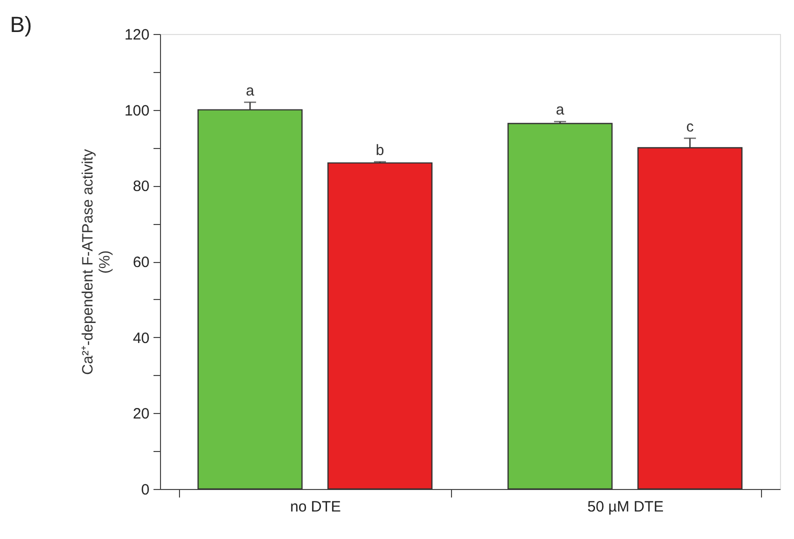 The image size is (794, 539). What do you see at coordinates (141, 262) in the screenshot?
I see `y-tick-label: 60` at bounding box center [141, 262].